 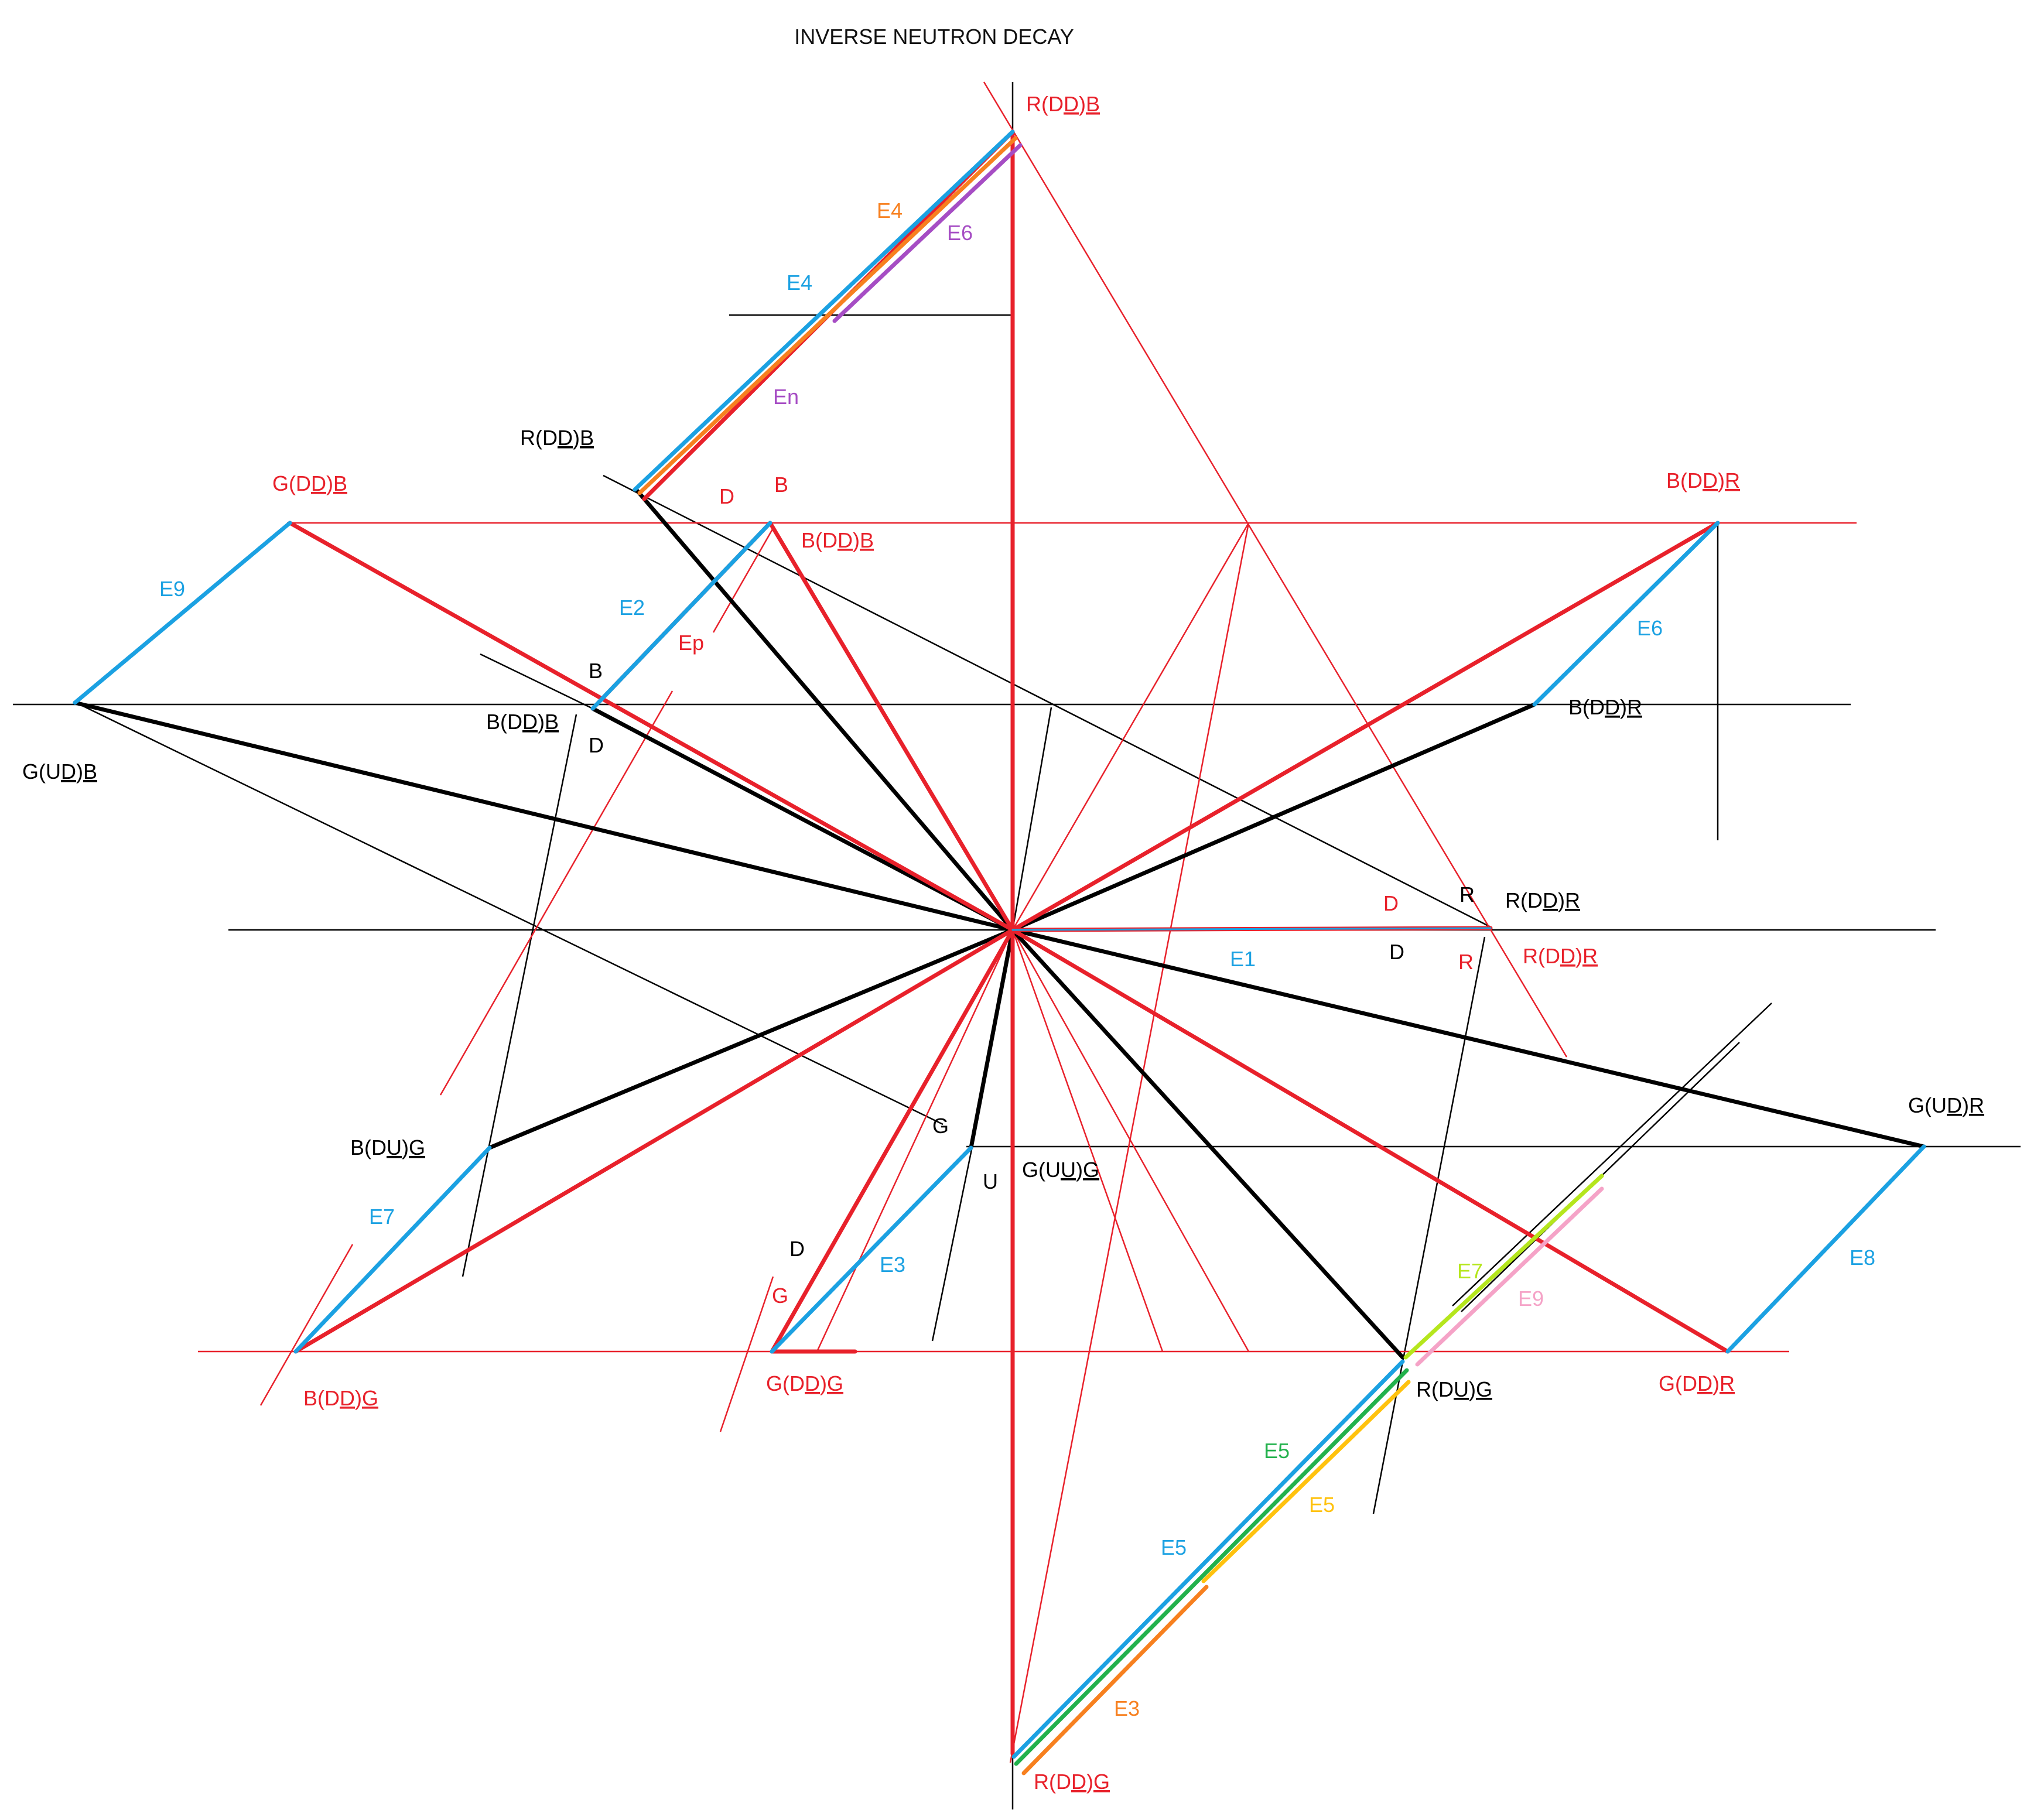 I want to click on edge-label-e9-blue: E9, so click(x=172, y=589).